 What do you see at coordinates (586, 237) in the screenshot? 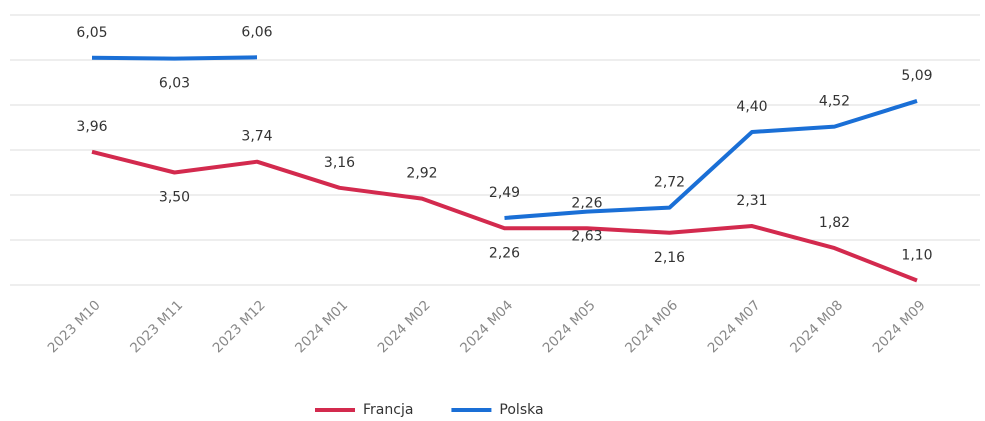
I see `data-label: 2,63` at bounding box center [586, 237].